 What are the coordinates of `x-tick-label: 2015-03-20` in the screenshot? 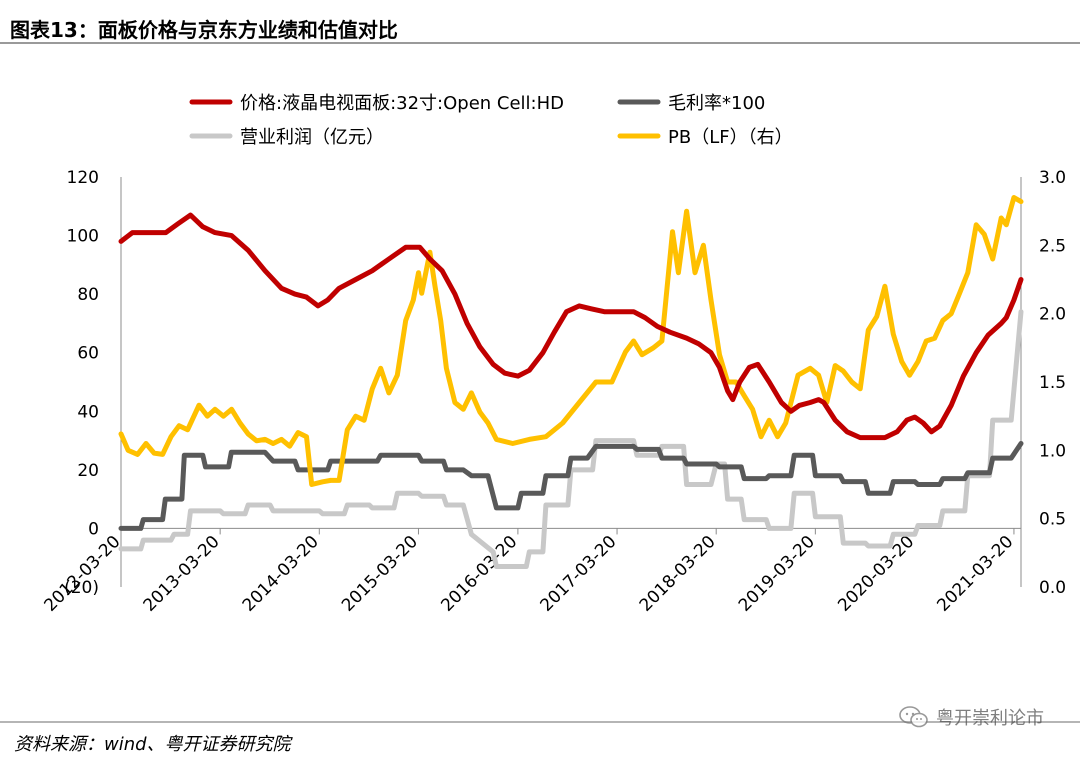 It's located at (380, 574).